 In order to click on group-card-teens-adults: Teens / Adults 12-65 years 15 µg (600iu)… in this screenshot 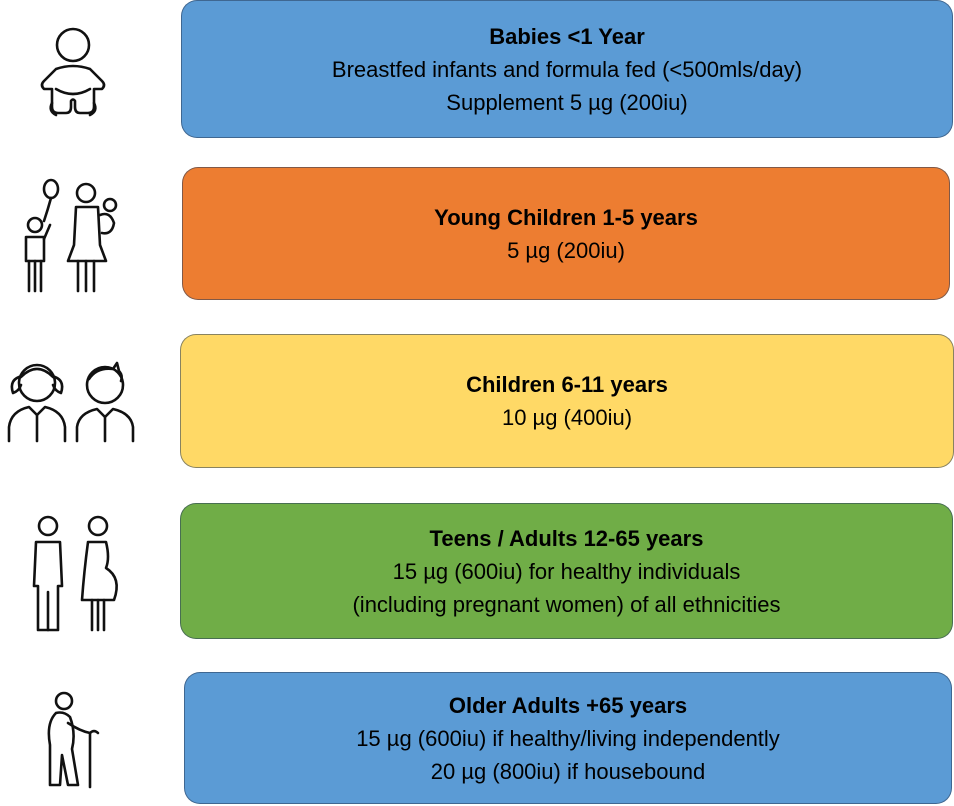, I will do `click(566, 571)`.